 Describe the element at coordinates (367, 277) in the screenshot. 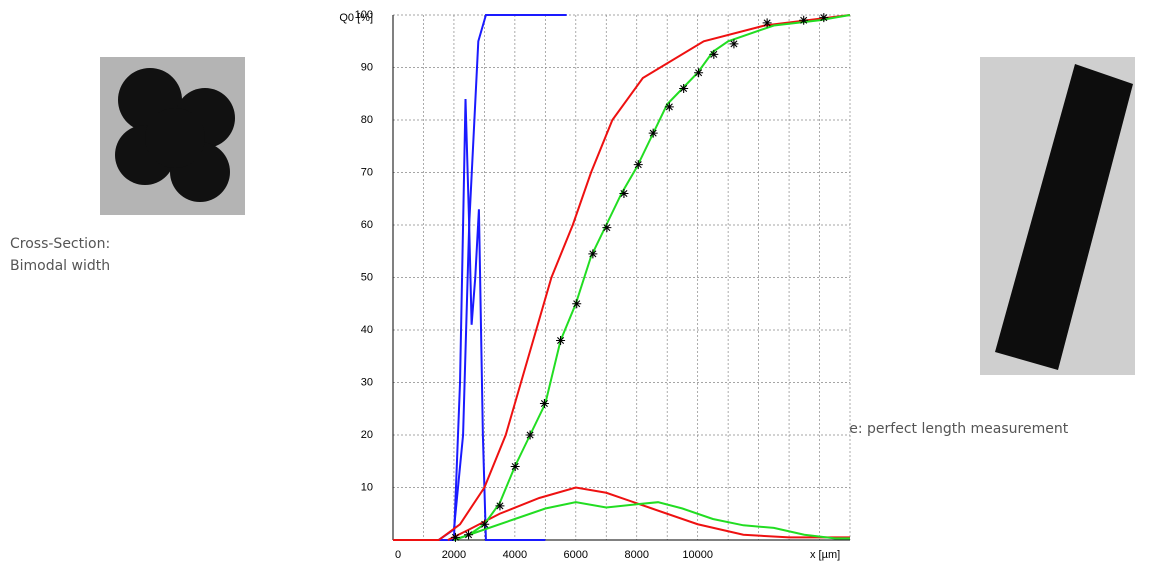

I see `y-tick-label: 50` at that location.